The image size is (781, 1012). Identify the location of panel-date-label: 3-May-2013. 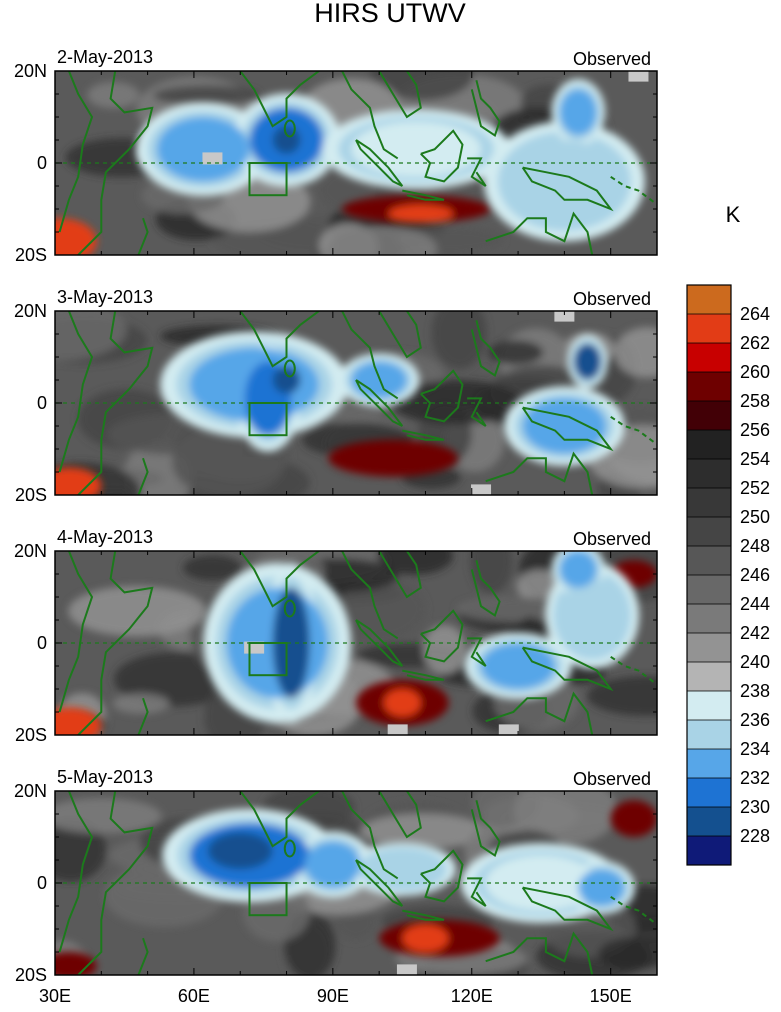
(105, 297).